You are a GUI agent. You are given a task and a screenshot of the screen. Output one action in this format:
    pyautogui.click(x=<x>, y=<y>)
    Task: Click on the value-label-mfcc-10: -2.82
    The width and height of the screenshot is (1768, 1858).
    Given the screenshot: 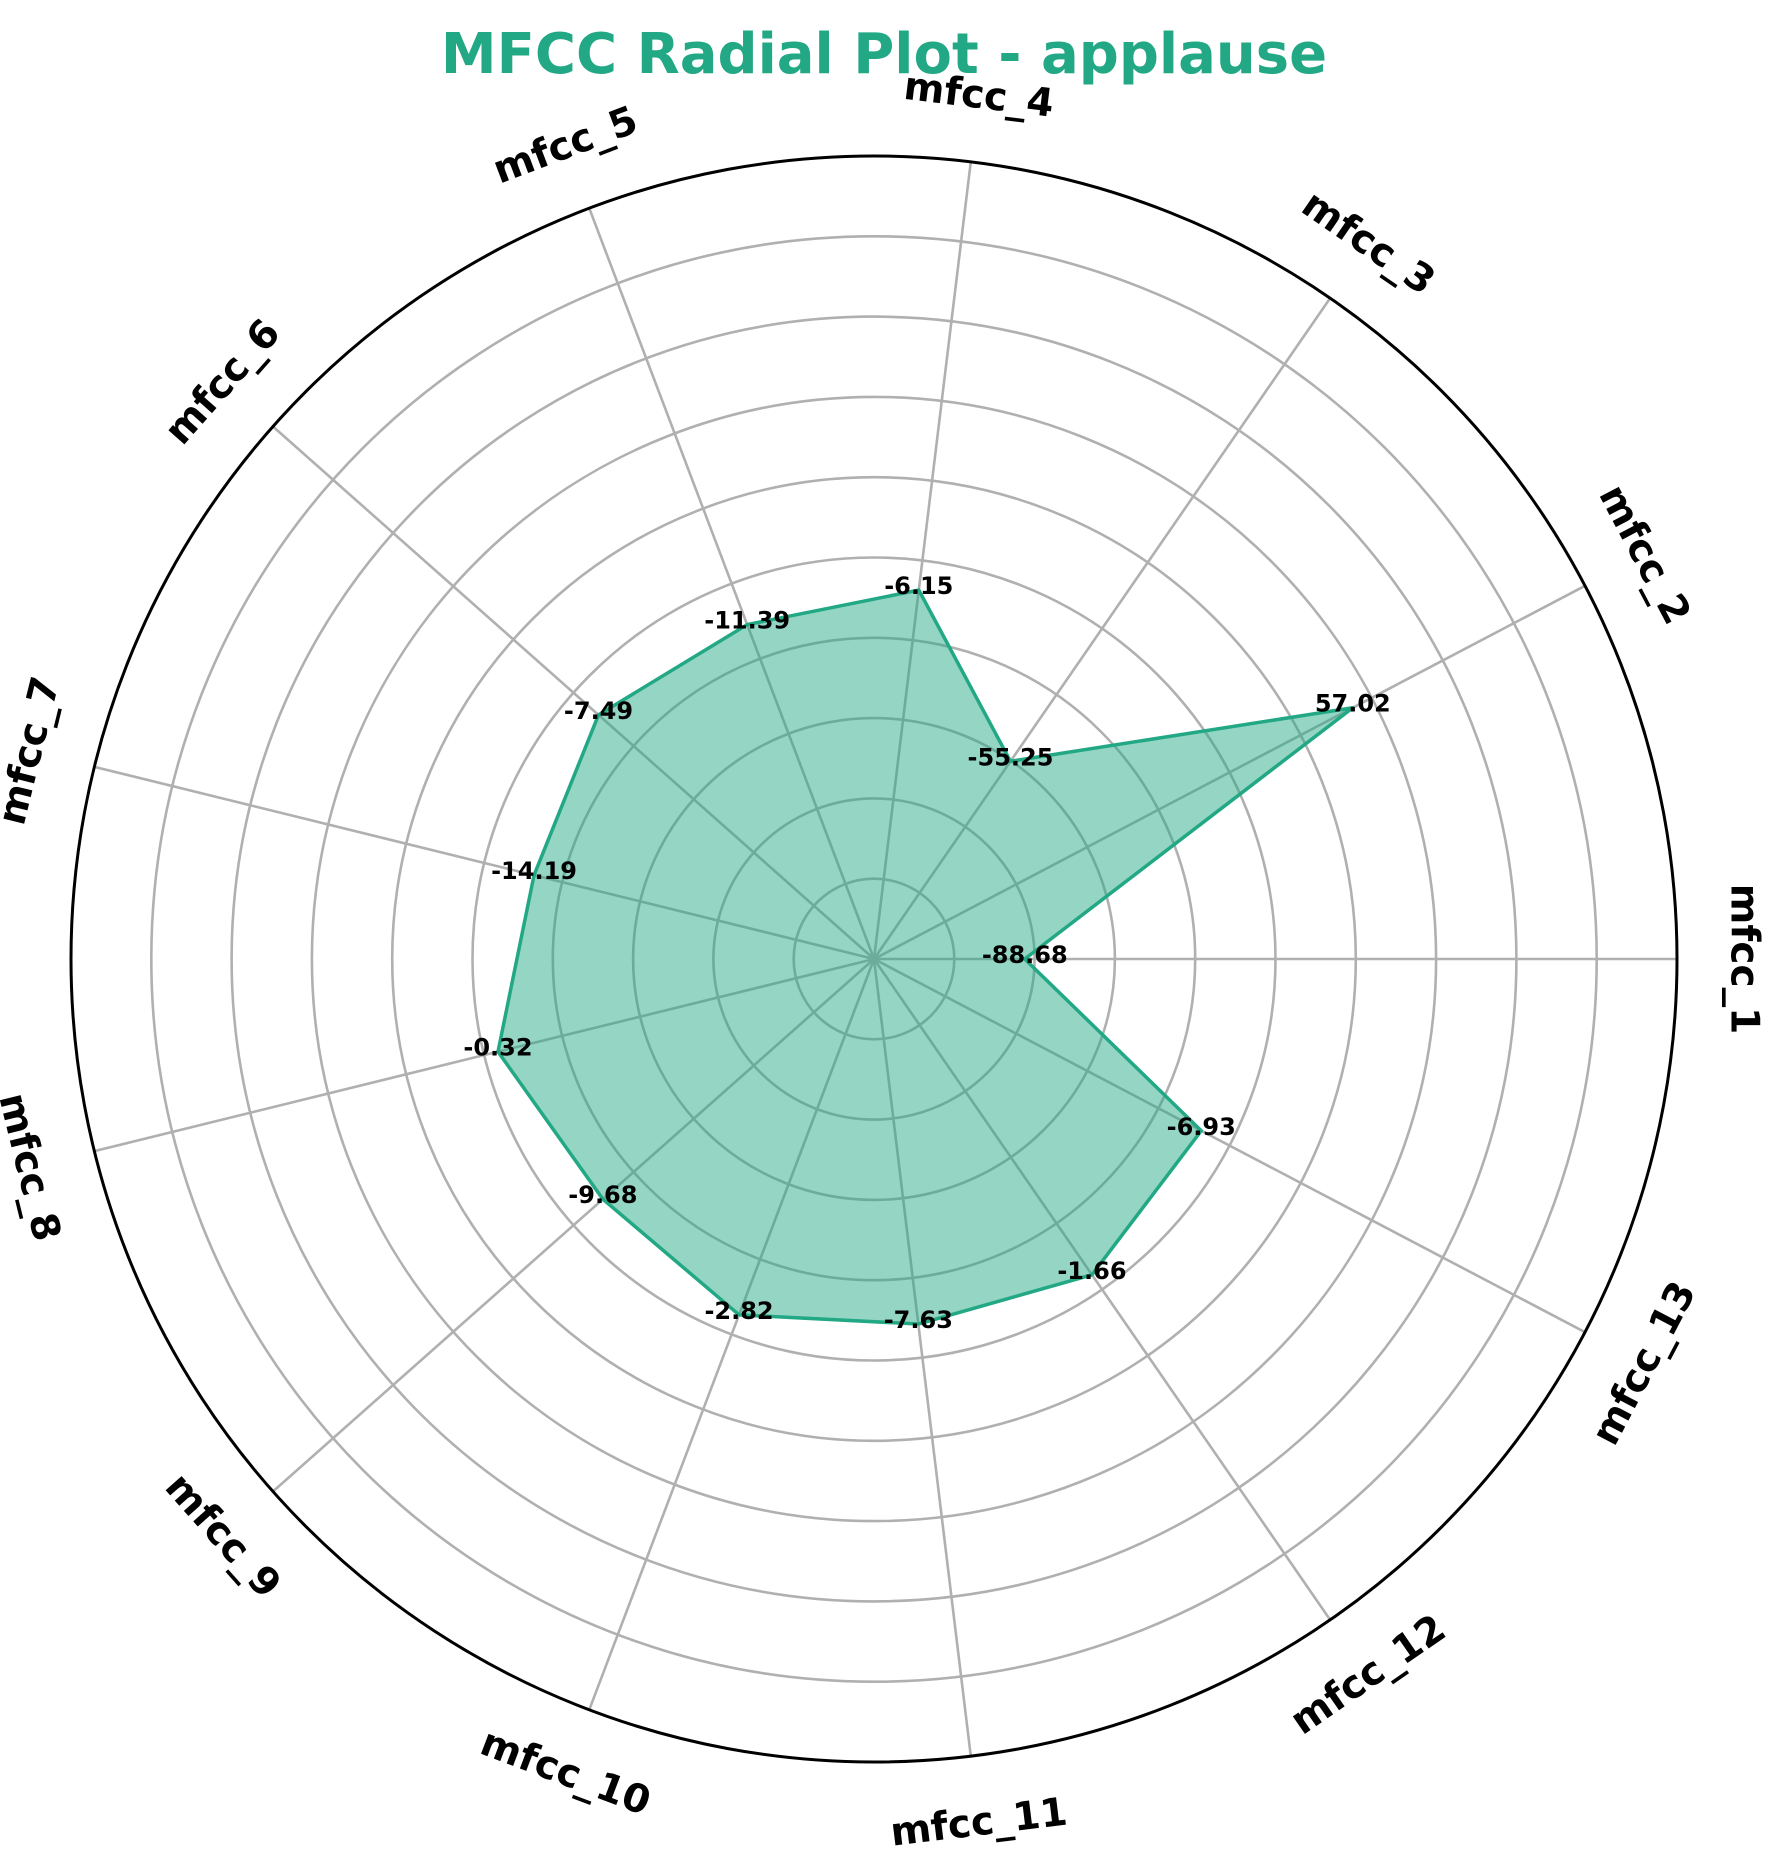 What is the action you would take?
    pyautogui.click(x=738, y=1311)
    